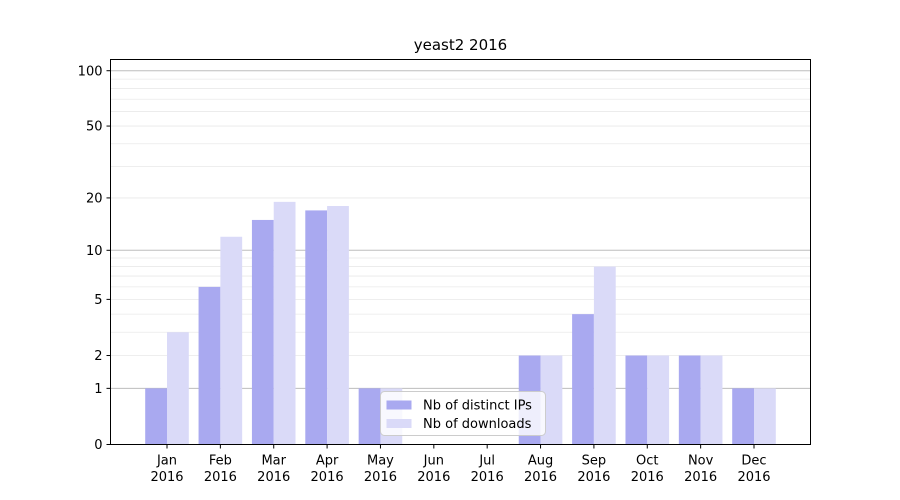 The image size is (900, 500). Describe the element at coordinates (477, 424) in the screenshot. I see `legend-label-downloads: Nb of downloads` at that location.